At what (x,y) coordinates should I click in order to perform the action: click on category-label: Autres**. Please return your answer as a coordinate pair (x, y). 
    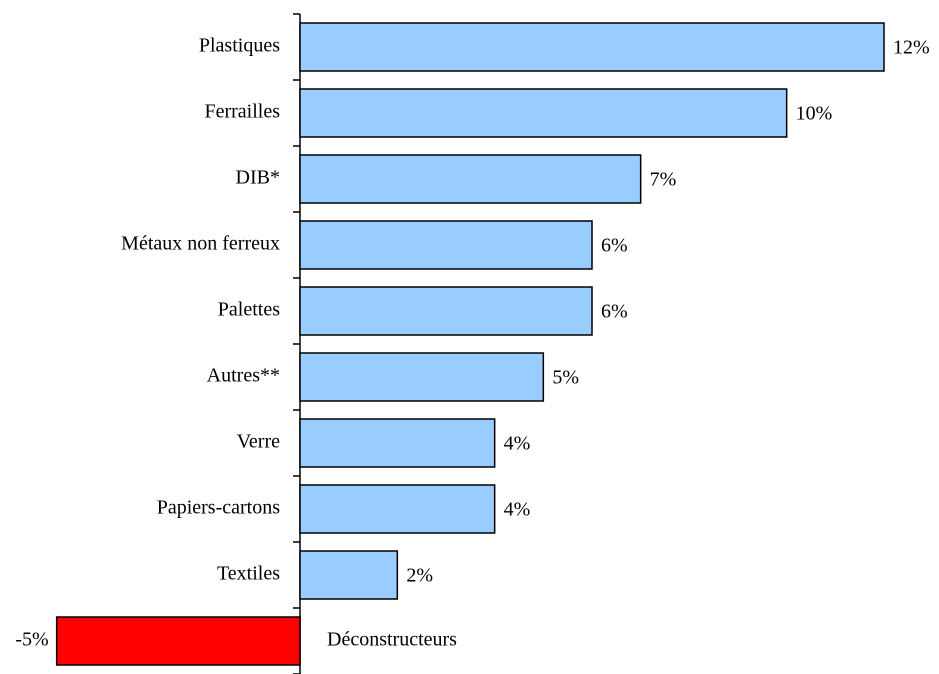
    Looking at the image, I should click on (243, 376).